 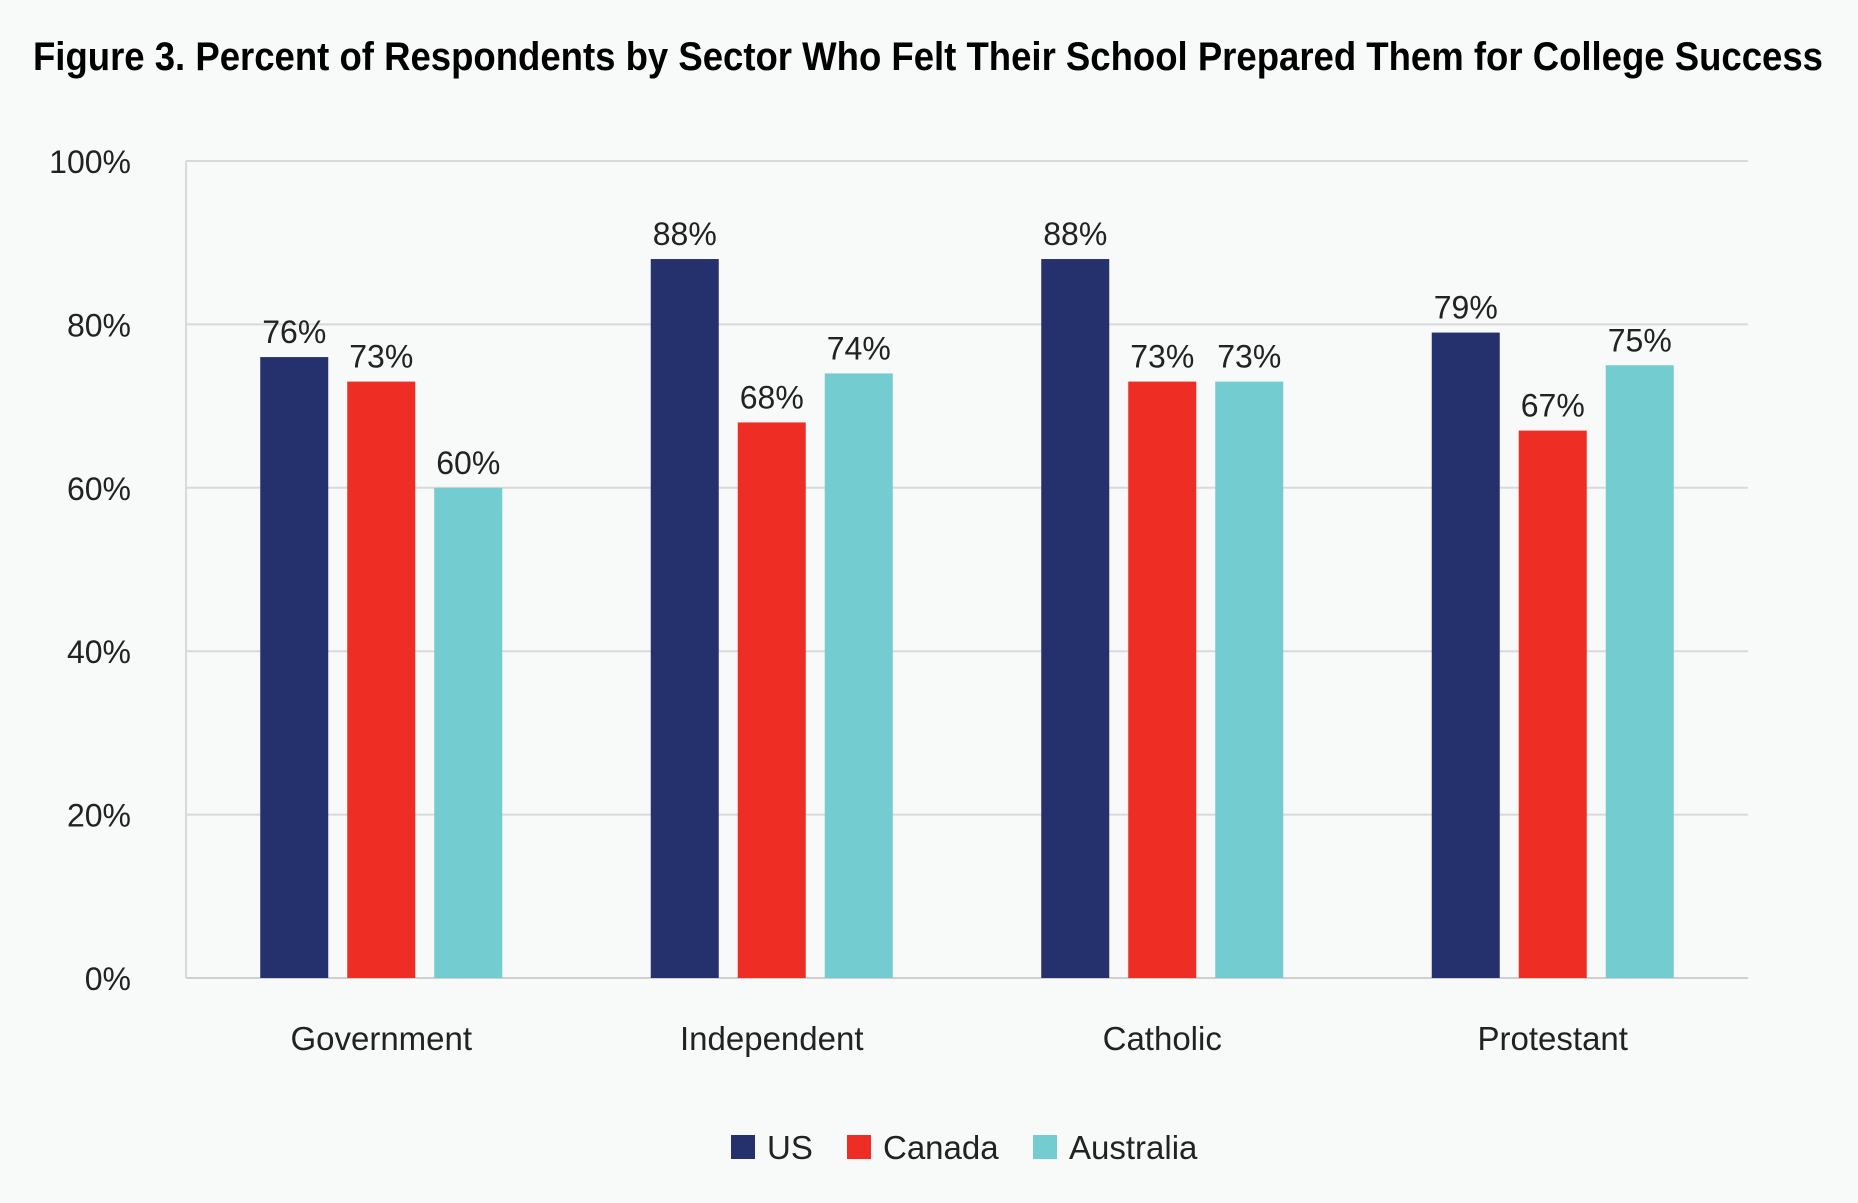 I want to click on y-tick-label: 40%, so click(x=99, y=652).